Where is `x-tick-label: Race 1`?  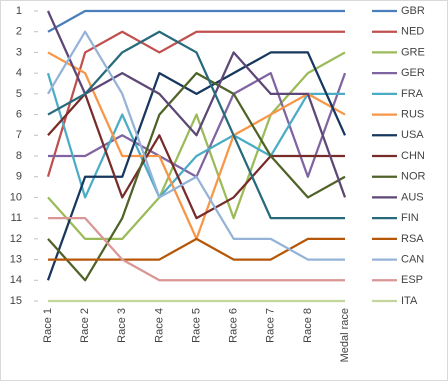
x-tick-label: Race 1 is located at coordinates (48, 325).